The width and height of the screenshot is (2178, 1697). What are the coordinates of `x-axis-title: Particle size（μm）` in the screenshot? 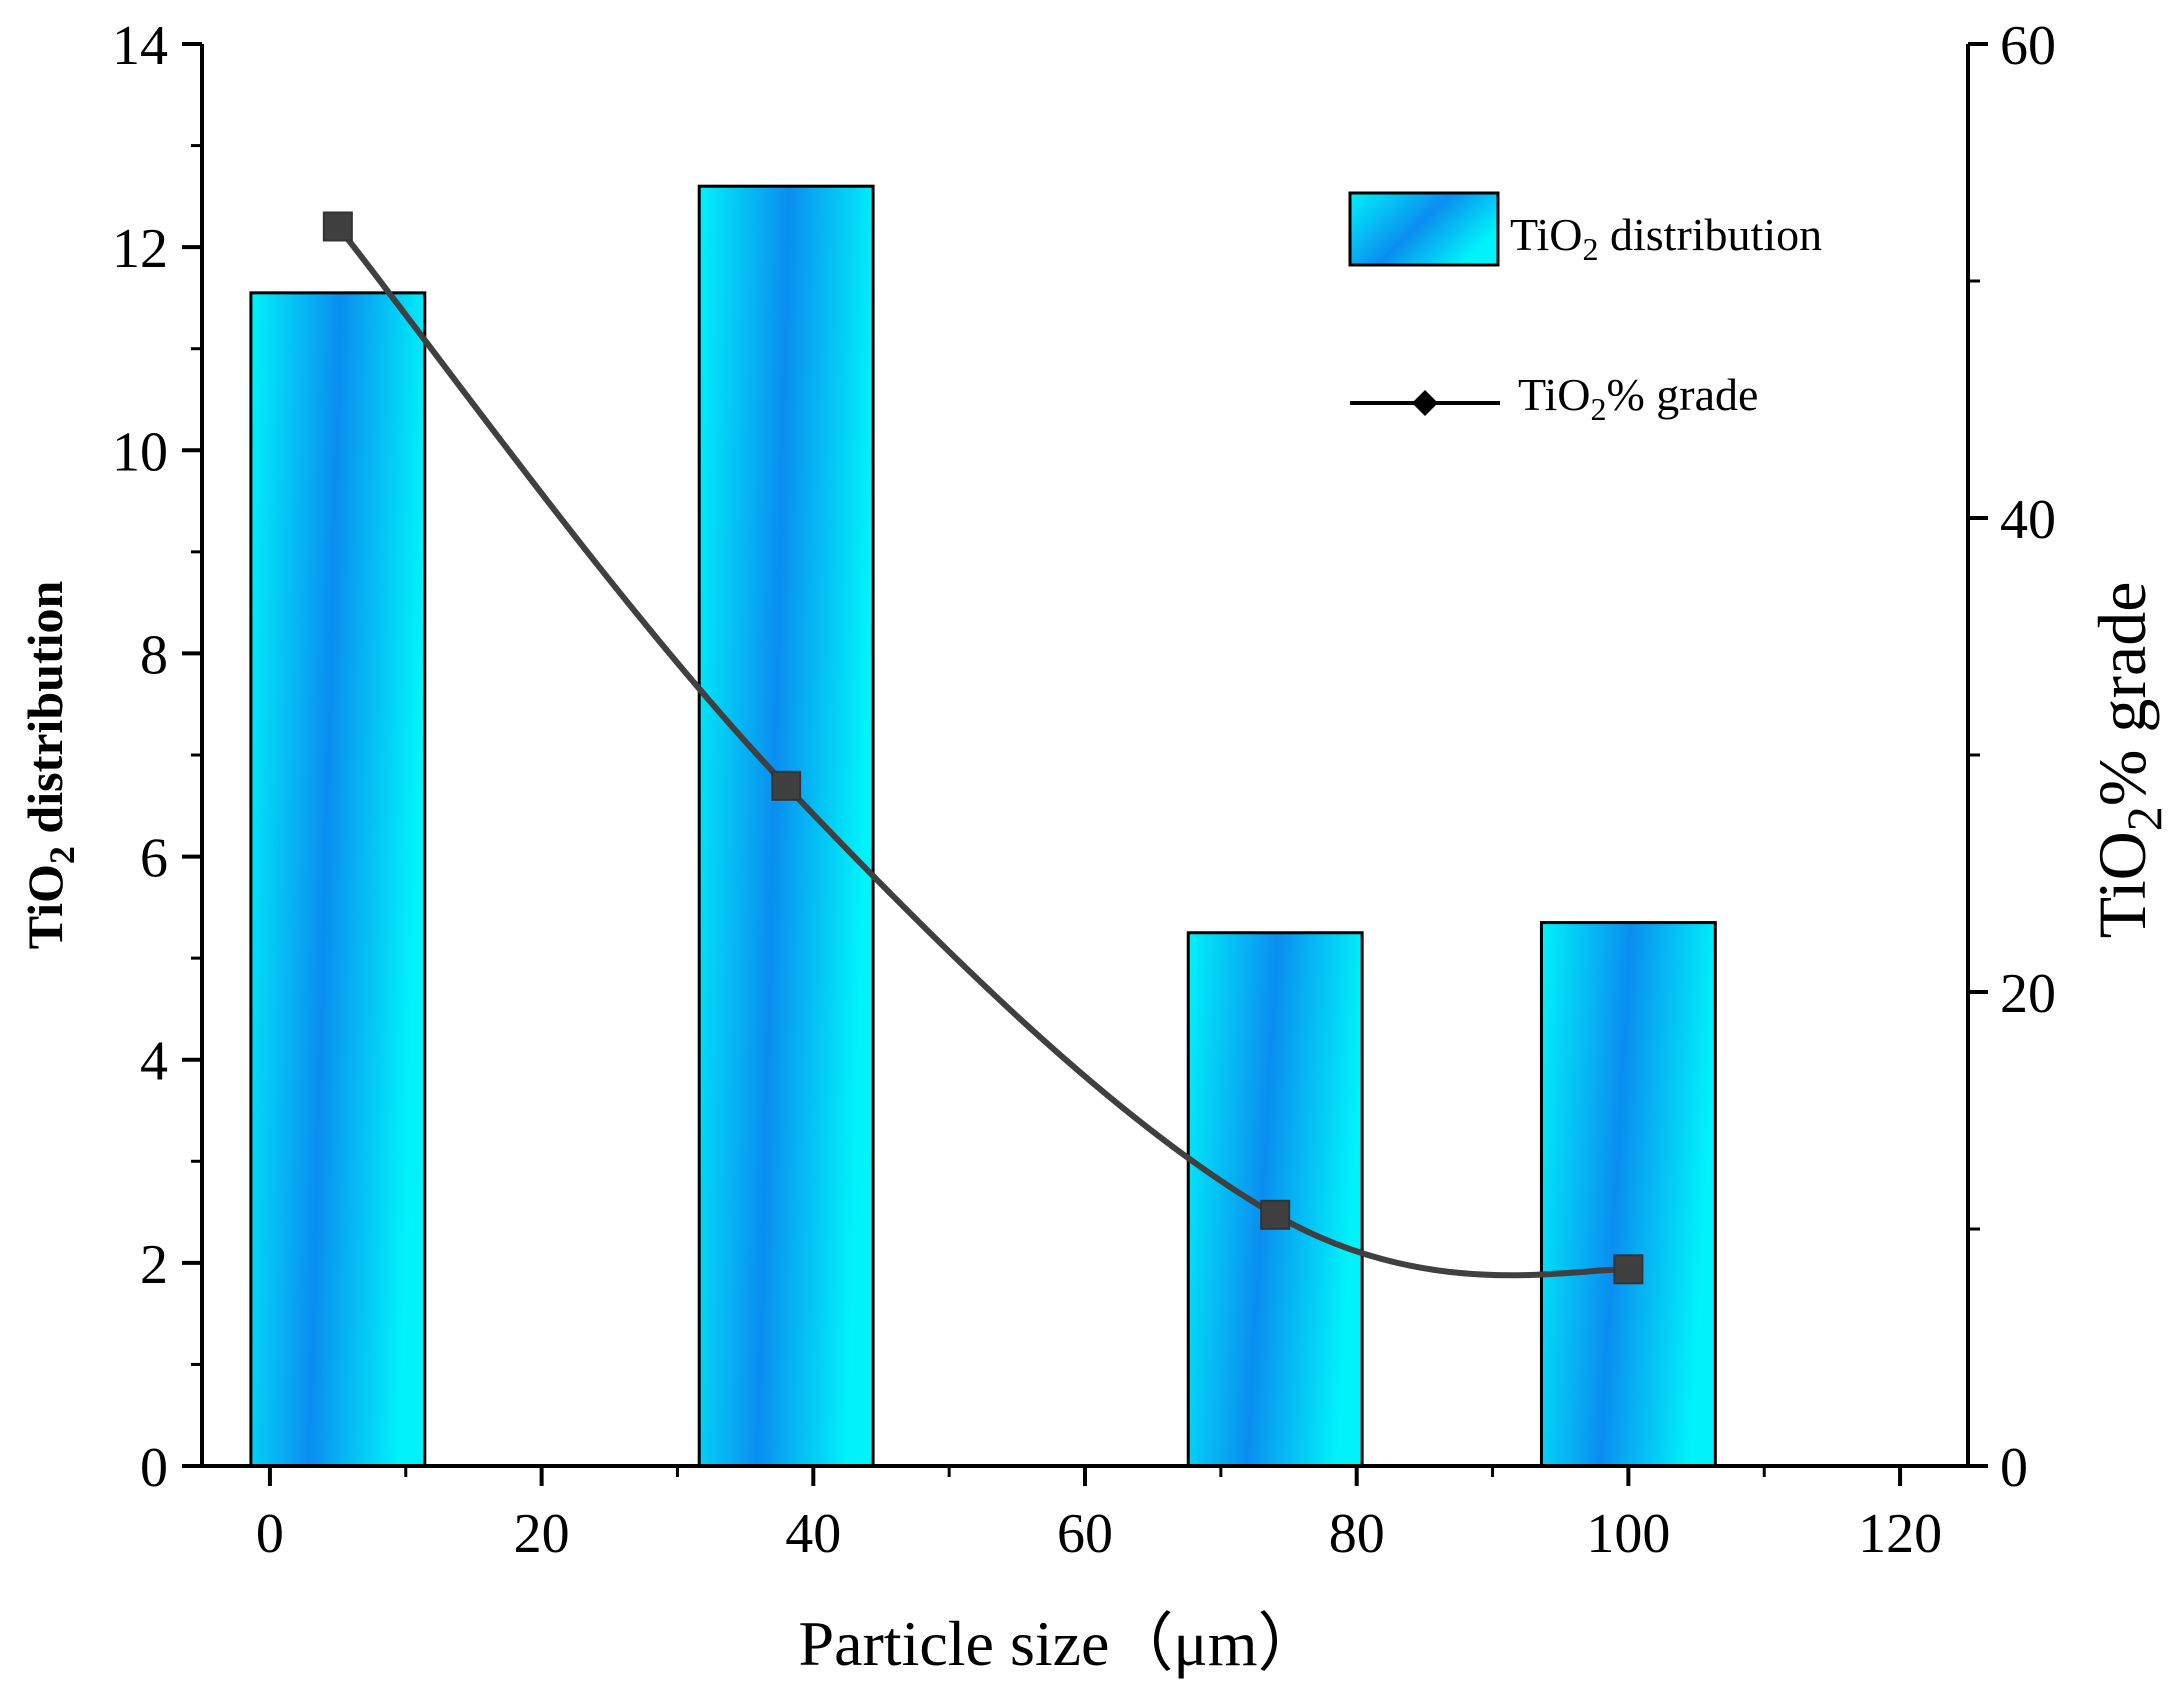 It's located at (1059, 1643).